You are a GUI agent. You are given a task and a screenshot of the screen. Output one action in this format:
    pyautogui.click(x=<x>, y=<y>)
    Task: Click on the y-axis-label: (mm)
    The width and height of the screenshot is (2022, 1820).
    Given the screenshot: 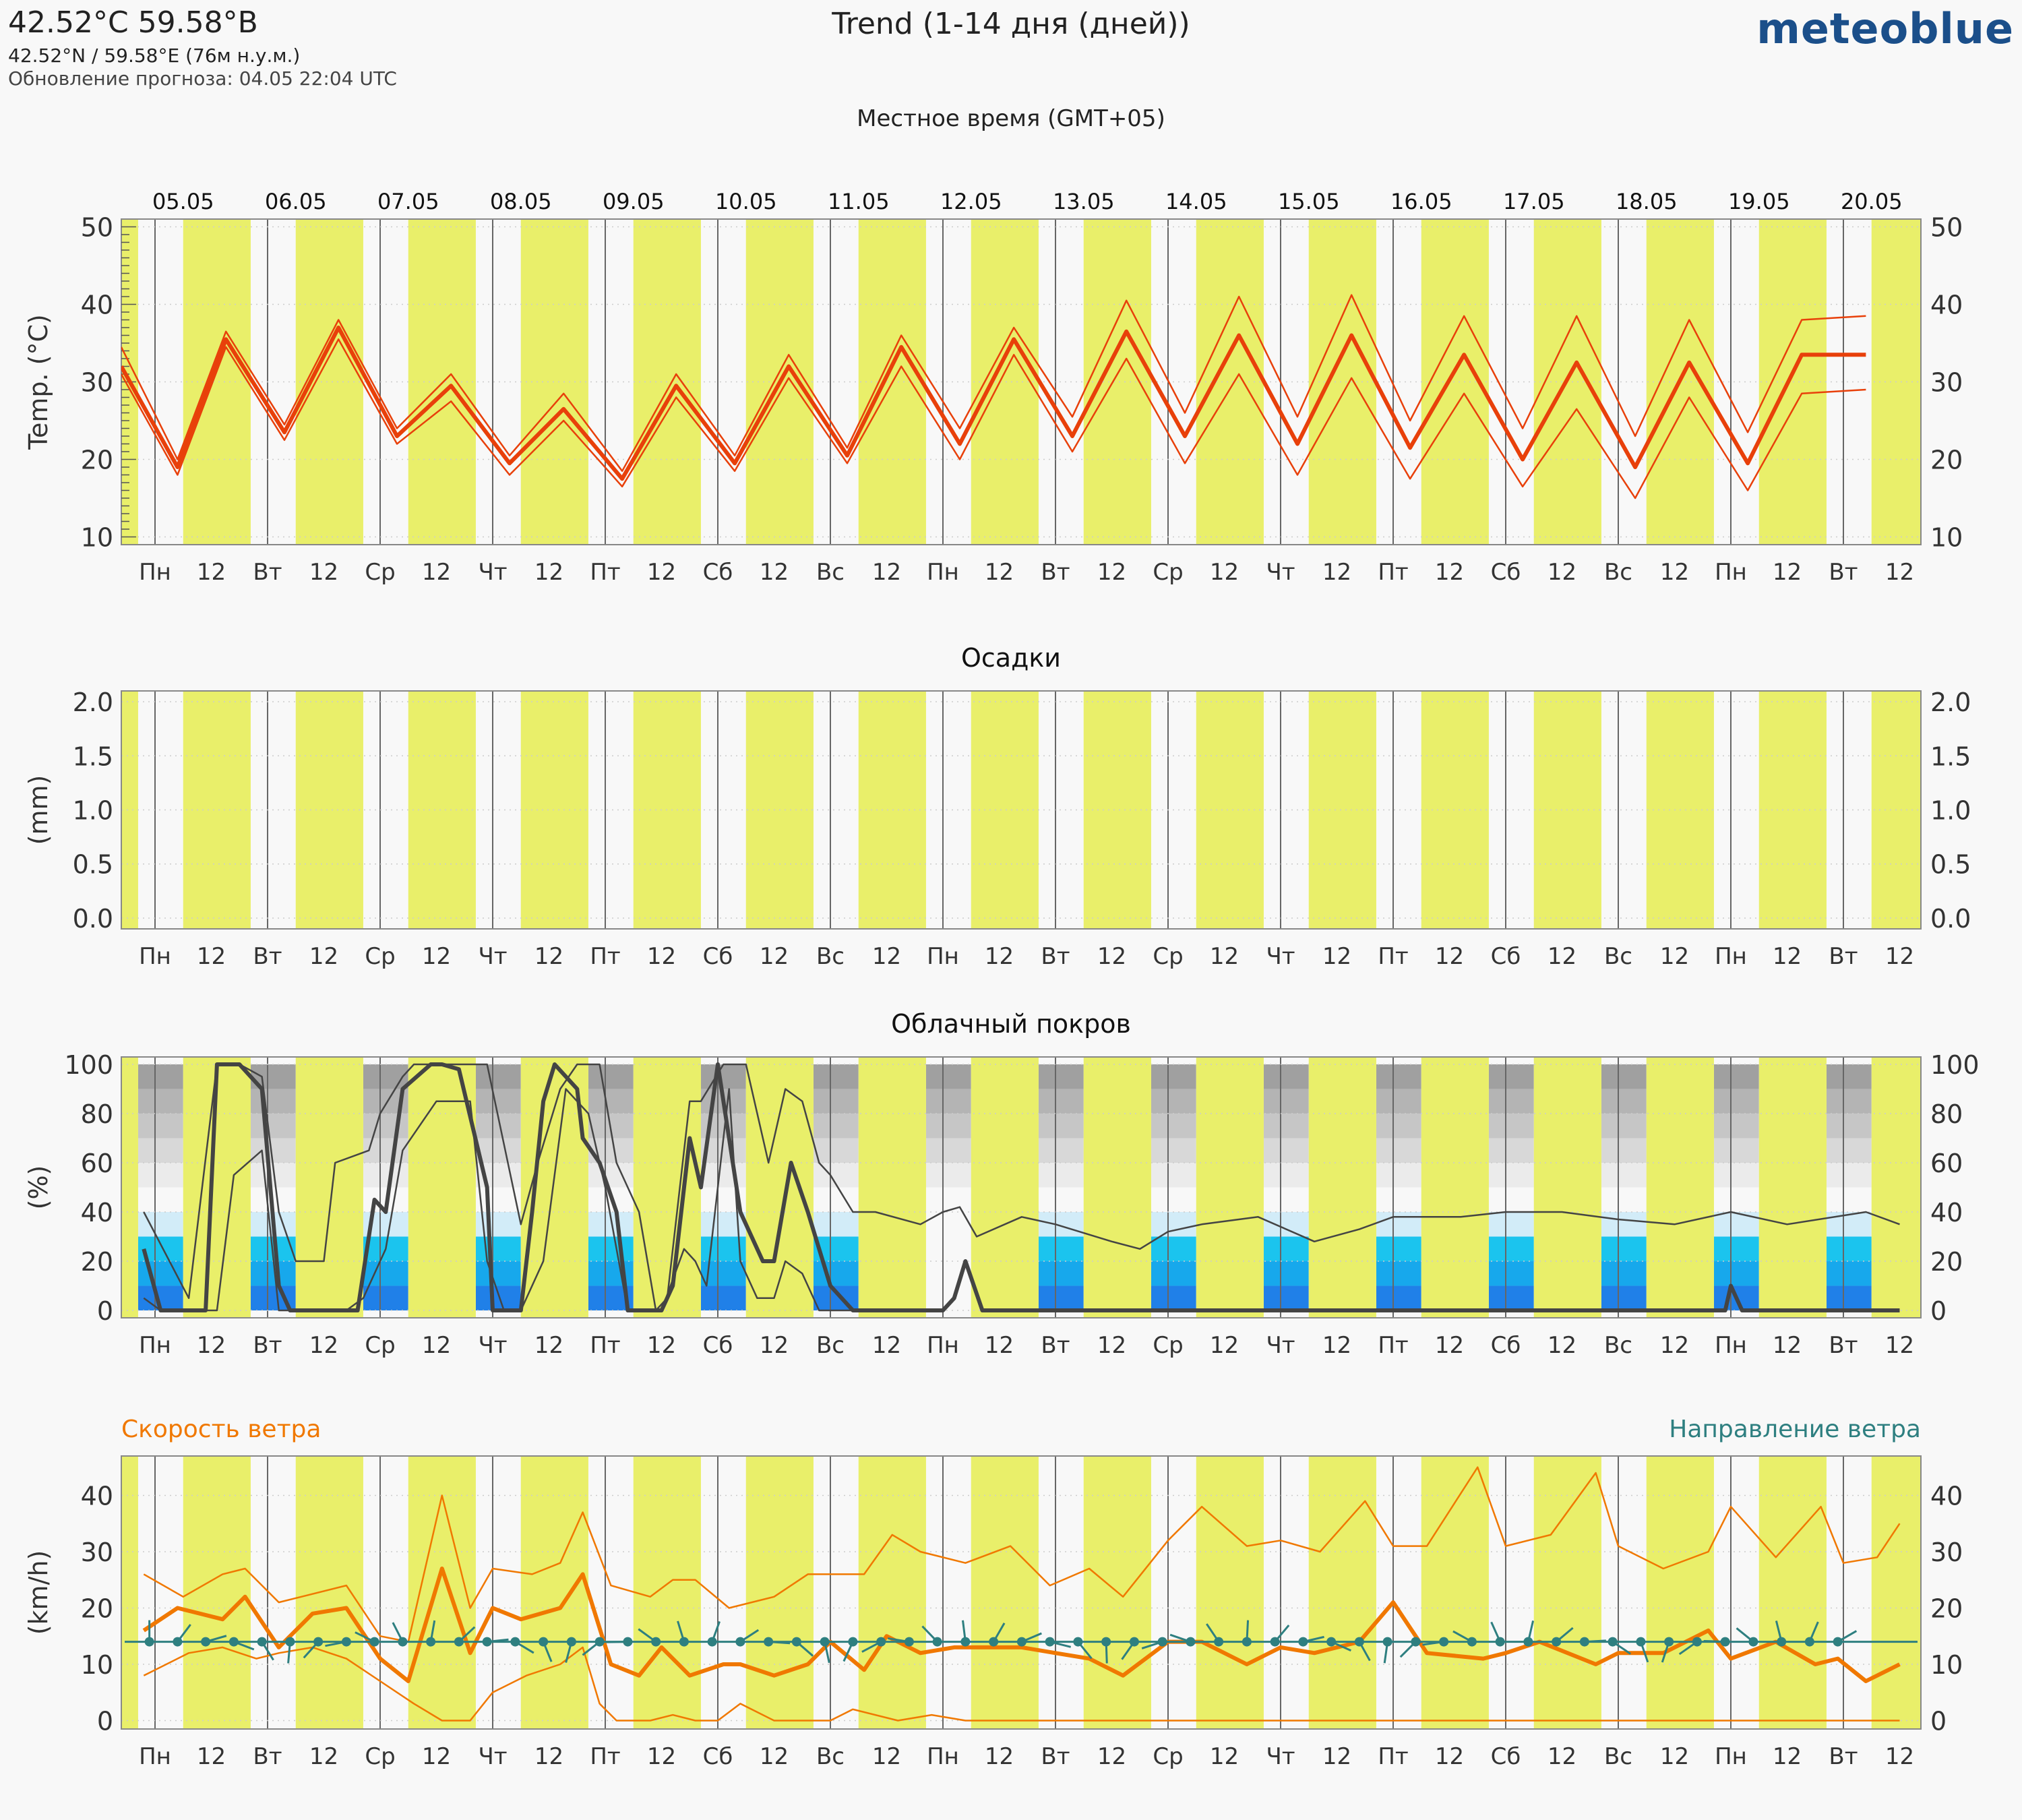 What is the action you would take?
    pyautogui.click(x=38, y=810)
    